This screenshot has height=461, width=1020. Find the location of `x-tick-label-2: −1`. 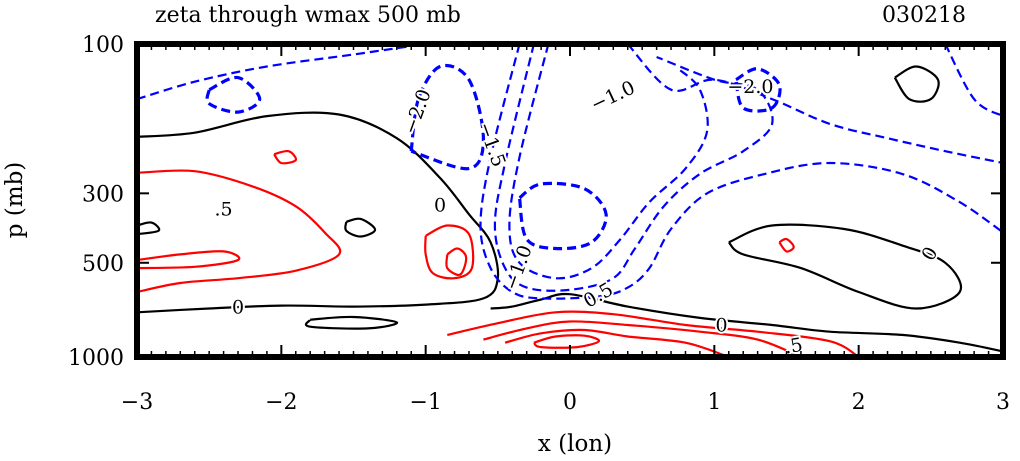

x-tick-label-2: −1 is located at coordinates (425, 402).